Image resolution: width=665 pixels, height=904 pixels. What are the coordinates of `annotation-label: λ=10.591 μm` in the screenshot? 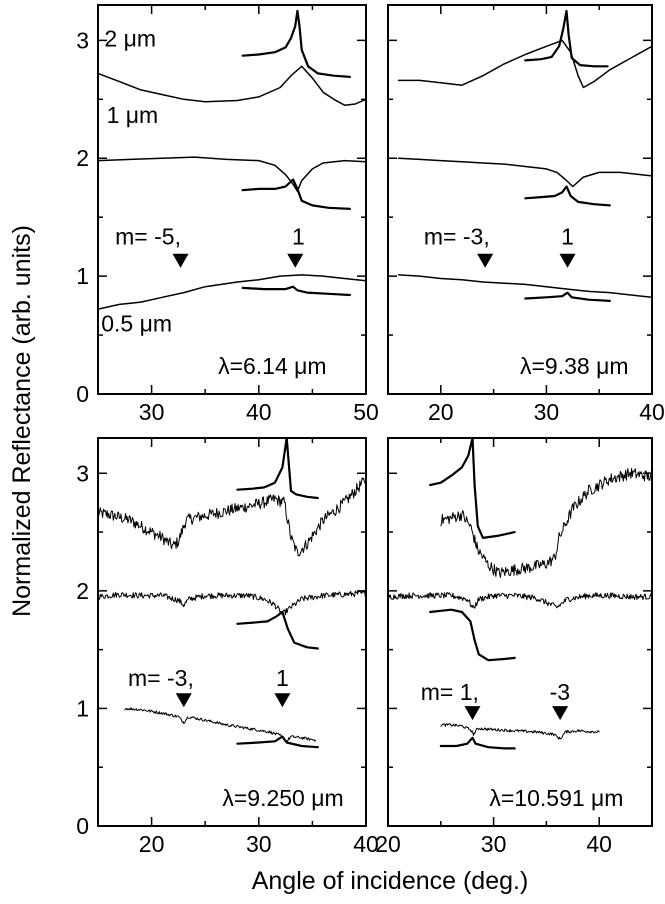 It's located at (556, 798).